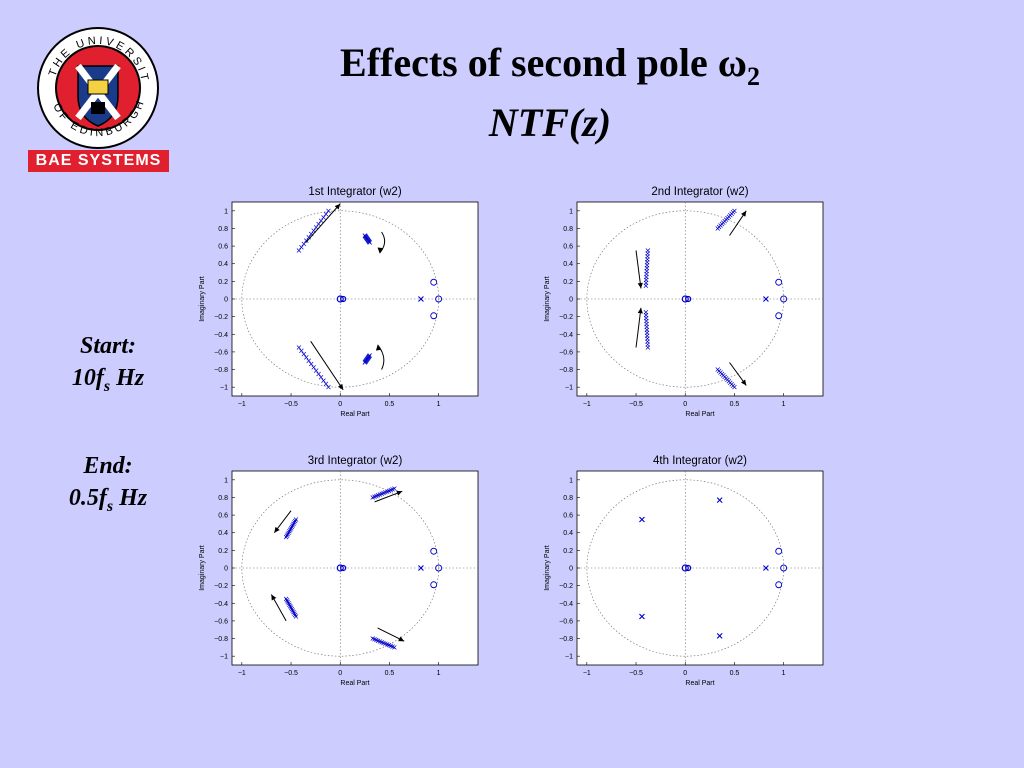 The image size is (1024, 768). What do you see at coordinates (110, 506) in the screenshot?
I see `end-sub: s` at bounding box center [110, 506].